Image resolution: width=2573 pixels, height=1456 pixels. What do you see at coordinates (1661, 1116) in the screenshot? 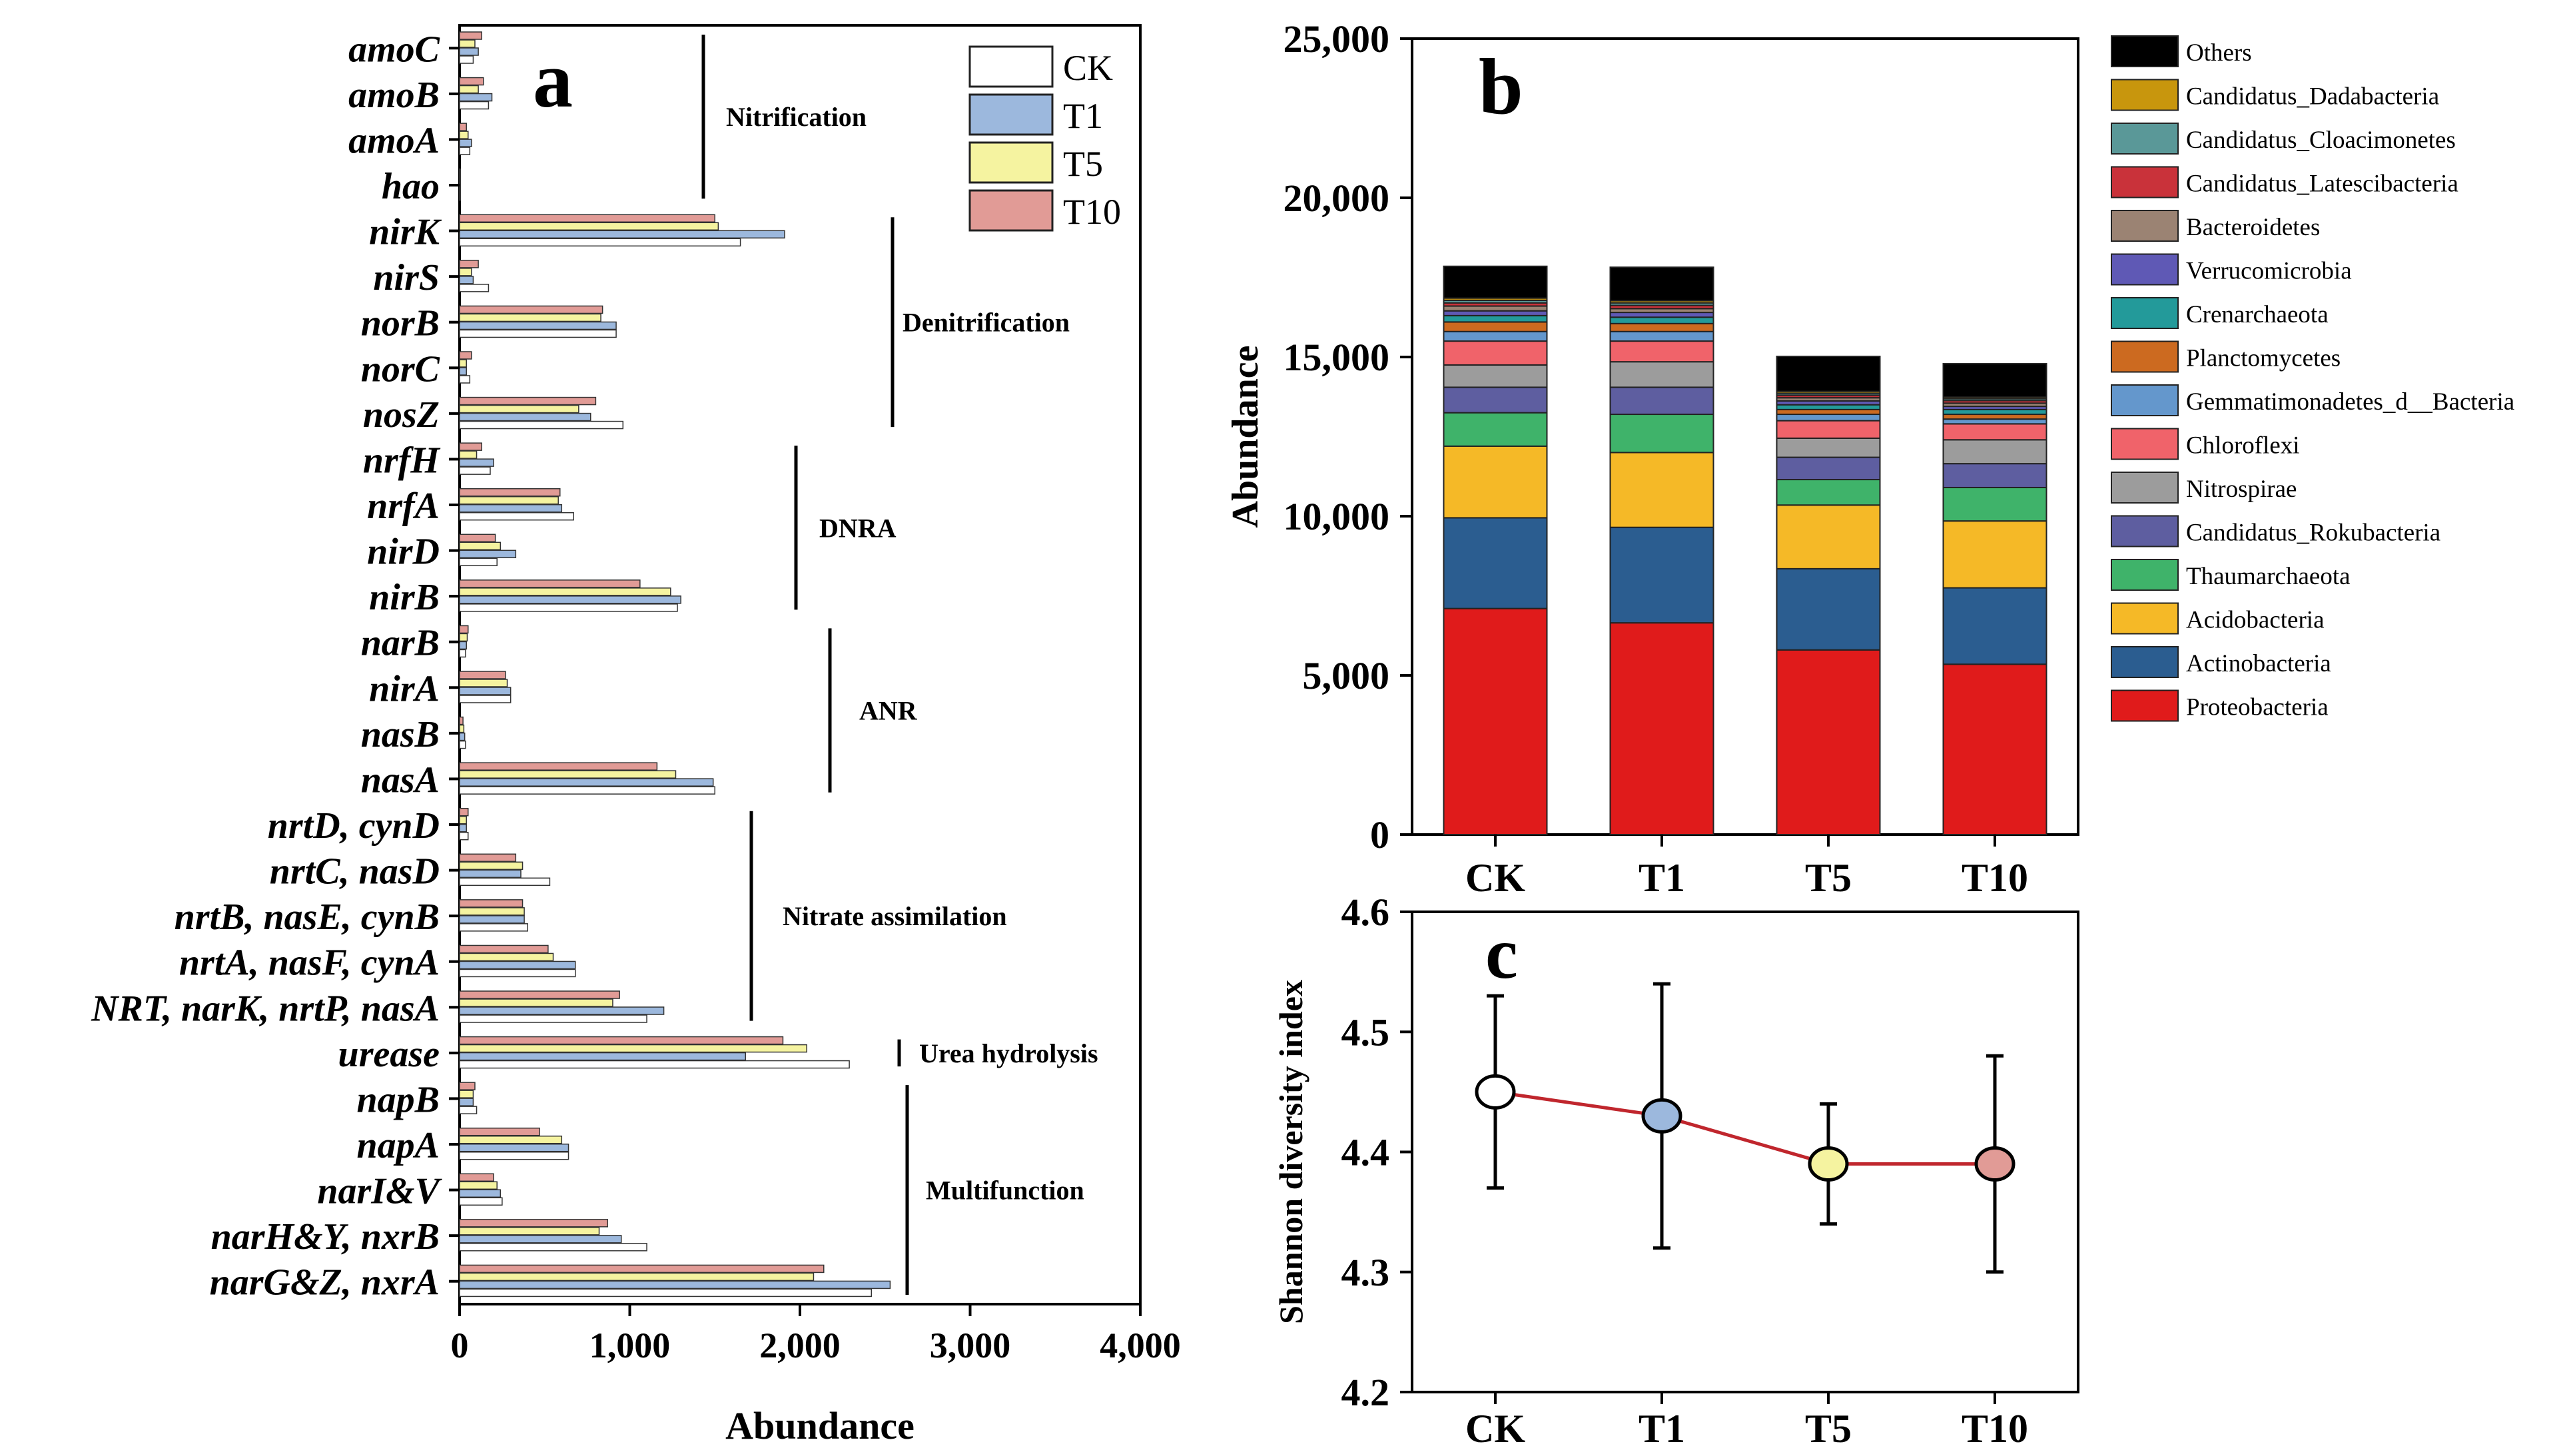
I see `data-point-t1` at bounding box center [1661, 1116].